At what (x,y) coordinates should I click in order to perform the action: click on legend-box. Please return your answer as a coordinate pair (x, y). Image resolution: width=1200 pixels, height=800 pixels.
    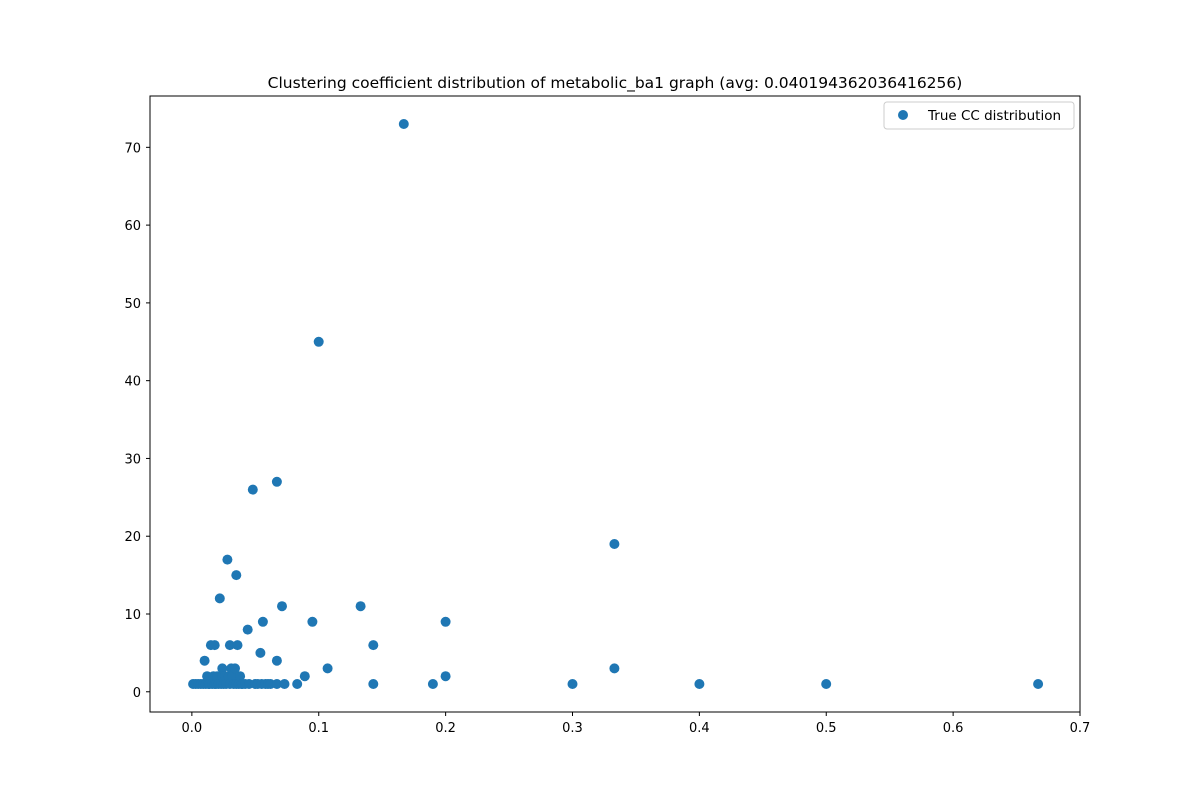
    Looking at the image, I should click on (979, 115).